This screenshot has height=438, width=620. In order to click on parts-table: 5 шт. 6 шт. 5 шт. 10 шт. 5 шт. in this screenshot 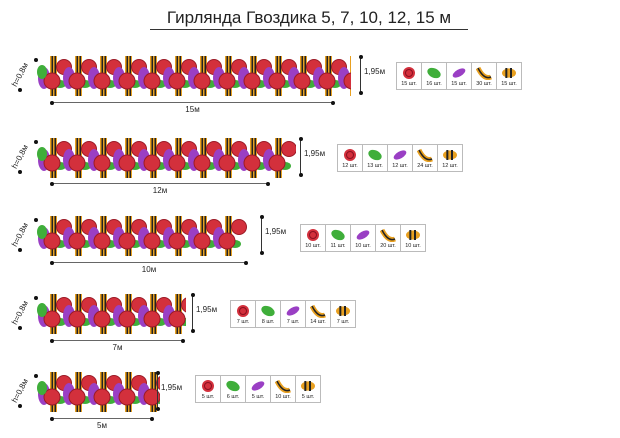, I will do `click(258, 389)`.